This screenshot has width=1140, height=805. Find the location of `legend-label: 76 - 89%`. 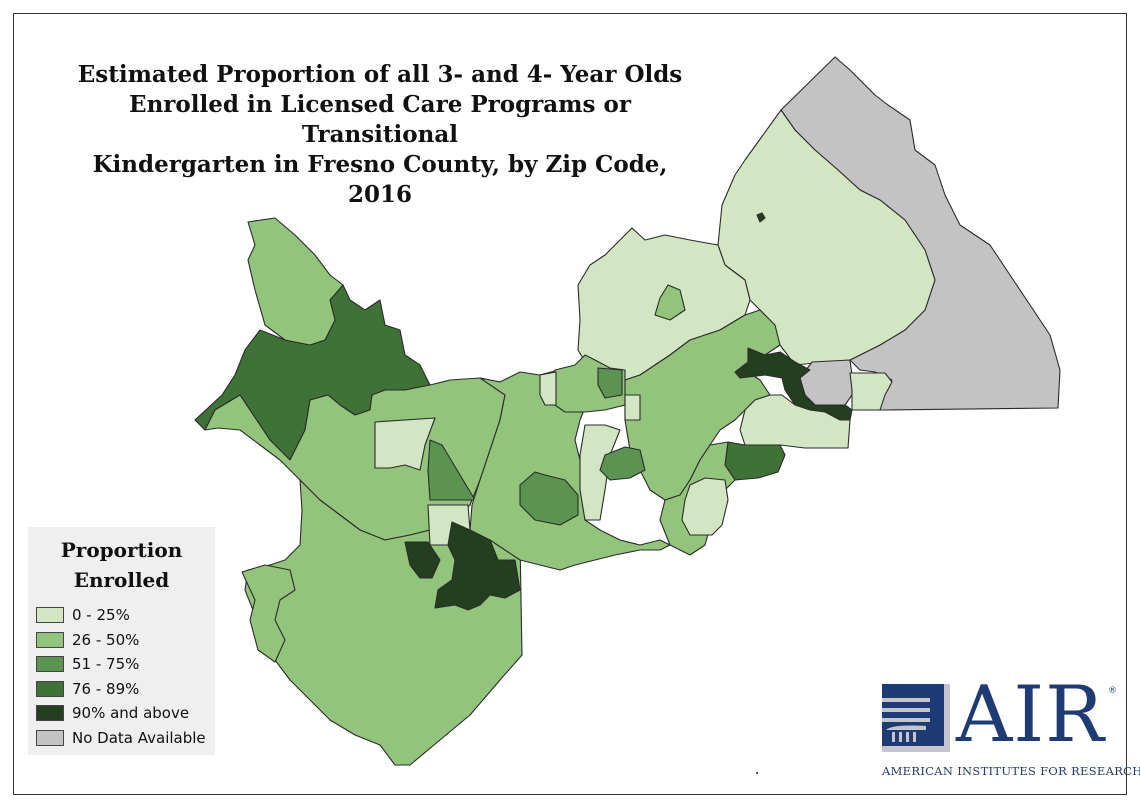

legend-label: 76 - 89% is located at coordinates (106, 688).